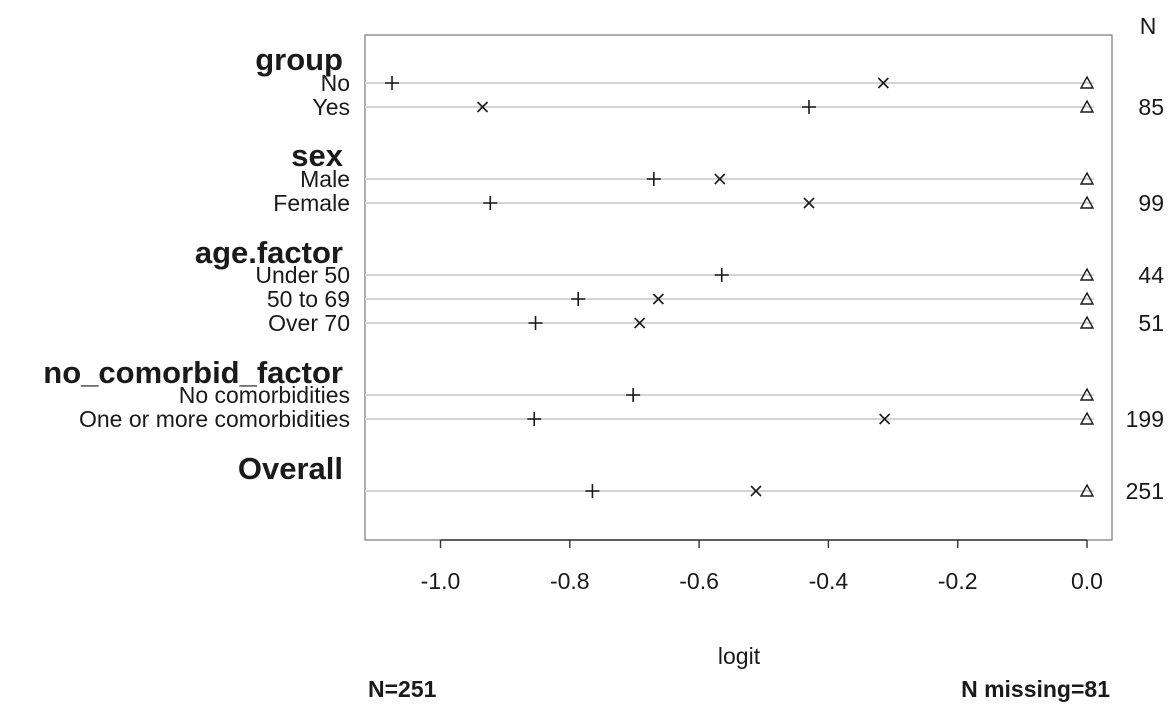  What do you see at coordinates (309, 323) in the screenshot?
I see `row-label: Over 70` at bounding box center [309, 323].